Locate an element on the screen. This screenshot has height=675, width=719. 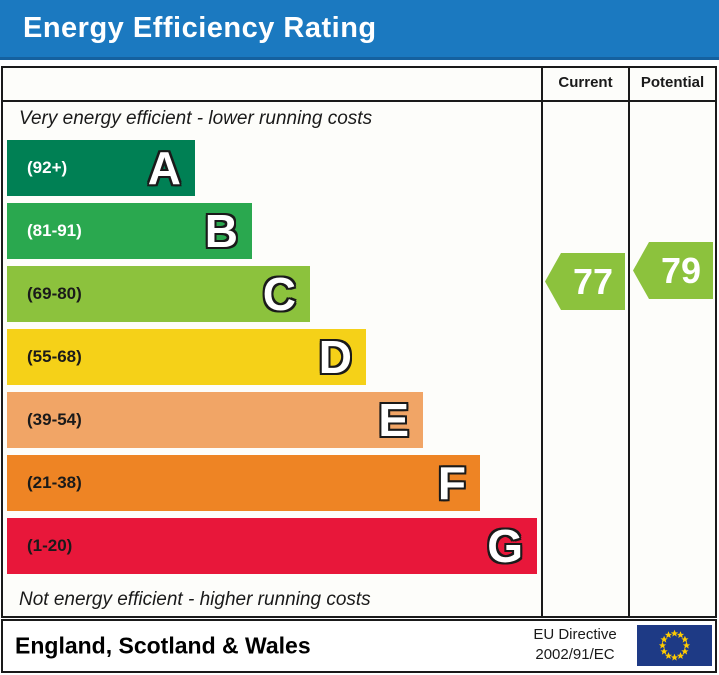
page-title: Energy Efficiency Rating is located at coordinates (200, 28).